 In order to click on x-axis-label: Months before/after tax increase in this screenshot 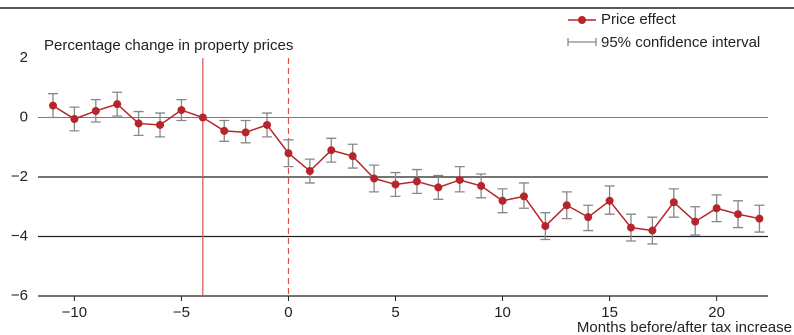, I will do `click(684, 327)`.